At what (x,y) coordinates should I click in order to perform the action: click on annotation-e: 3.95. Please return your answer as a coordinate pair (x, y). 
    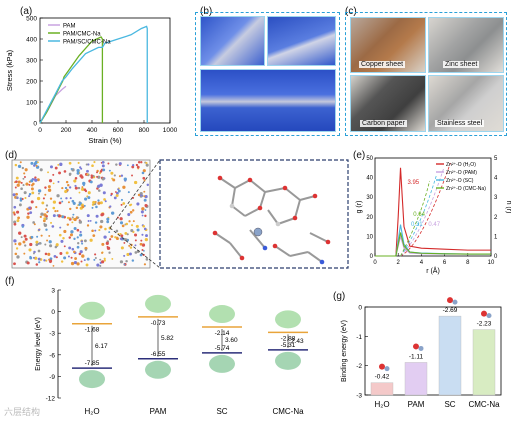
    Looking at the image, I should click on (413, 183).